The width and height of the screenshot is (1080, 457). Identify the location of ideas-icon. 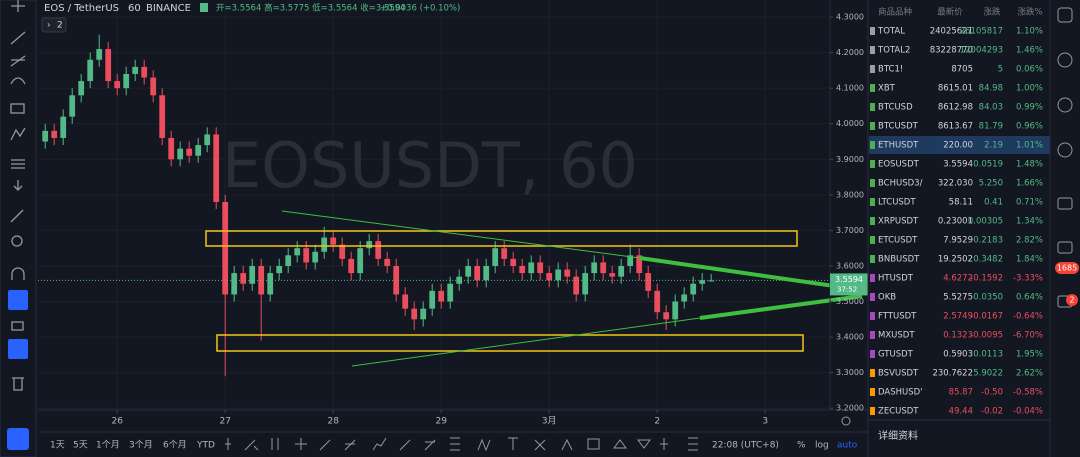
(1065, 247).